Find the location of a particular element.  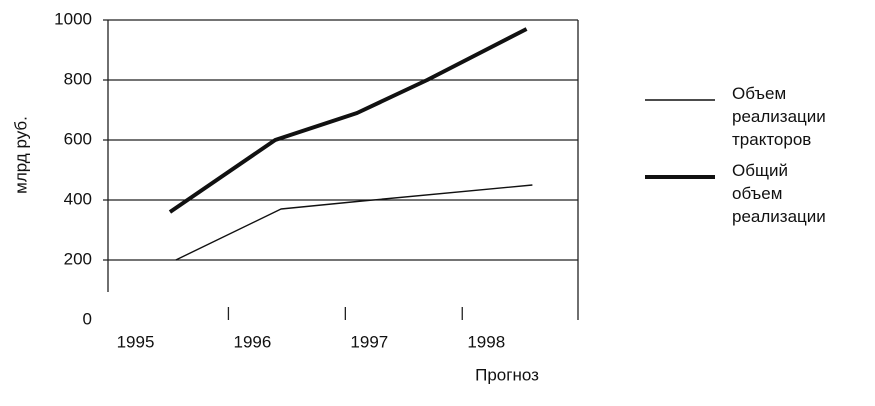

legend-label: Общий объем реализации is located at coordinates (779, 193).